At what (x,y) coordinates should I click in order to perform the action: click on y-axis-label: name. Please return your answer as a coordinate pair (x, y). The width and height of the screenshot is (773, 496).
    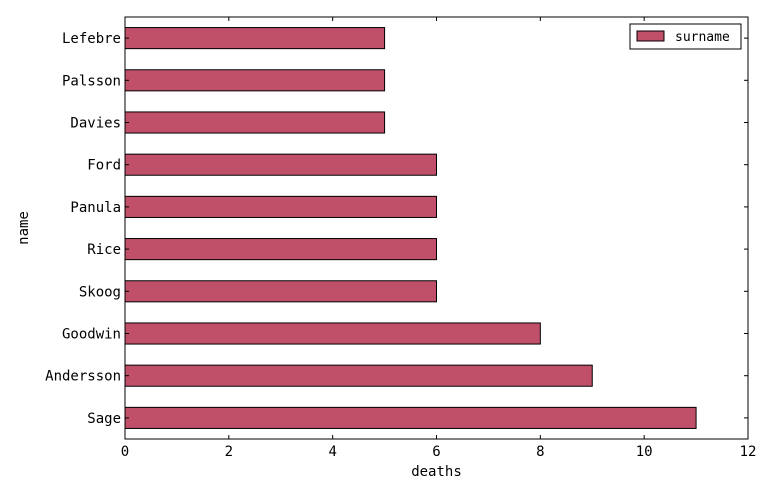
    Looking at the image, I should click on (24, 228).